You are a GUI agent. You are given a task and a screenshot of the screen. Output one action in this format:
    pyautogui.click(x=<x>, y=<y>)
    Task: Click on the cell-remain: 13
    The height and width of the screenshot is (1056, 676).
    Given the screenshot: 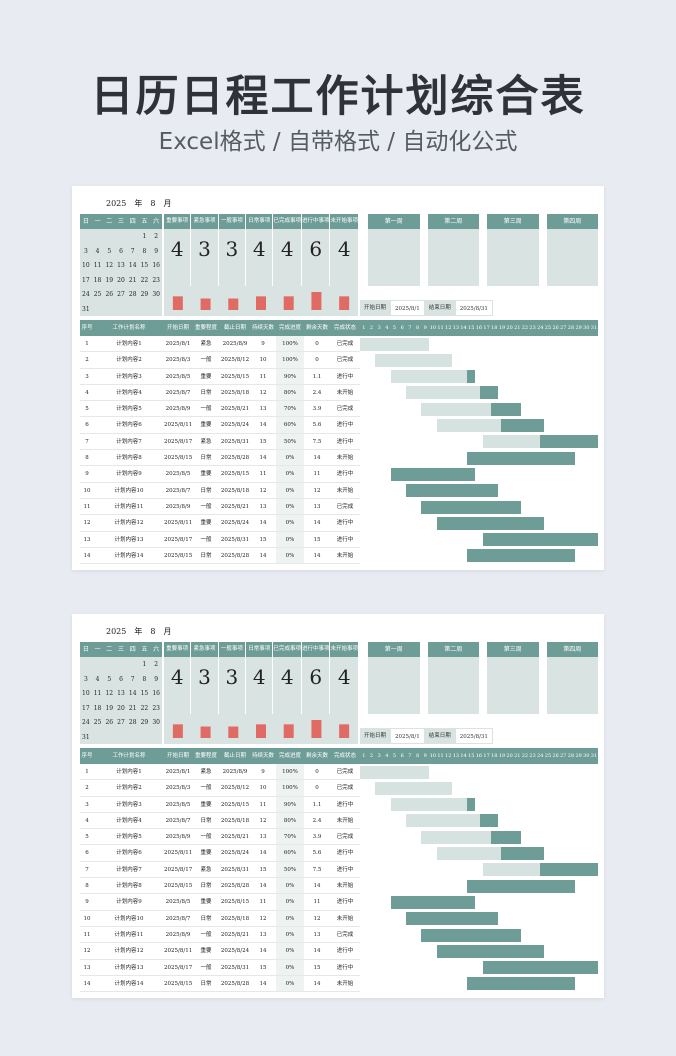 What is the action you would take?
    pyautogui.click(x=317, y=506)
    